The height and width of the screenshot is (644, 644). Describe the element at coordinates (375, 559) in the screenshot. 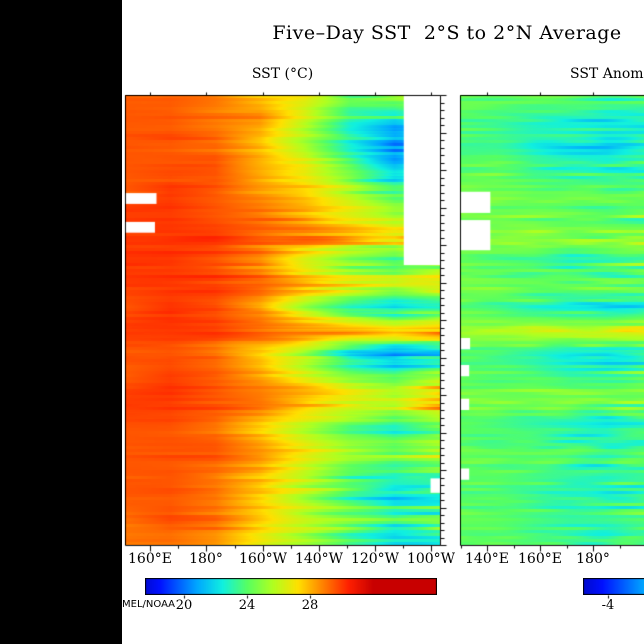

I see `x-tick-label: 120°W` at that location.